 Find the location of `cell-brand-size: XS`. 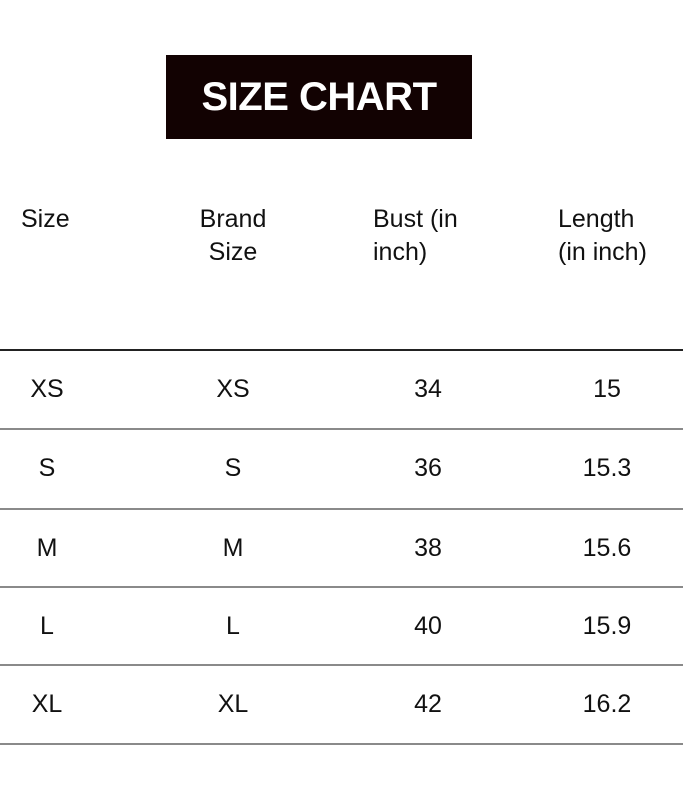

cell-brand-size: XS is located at coordinates (233, 389).